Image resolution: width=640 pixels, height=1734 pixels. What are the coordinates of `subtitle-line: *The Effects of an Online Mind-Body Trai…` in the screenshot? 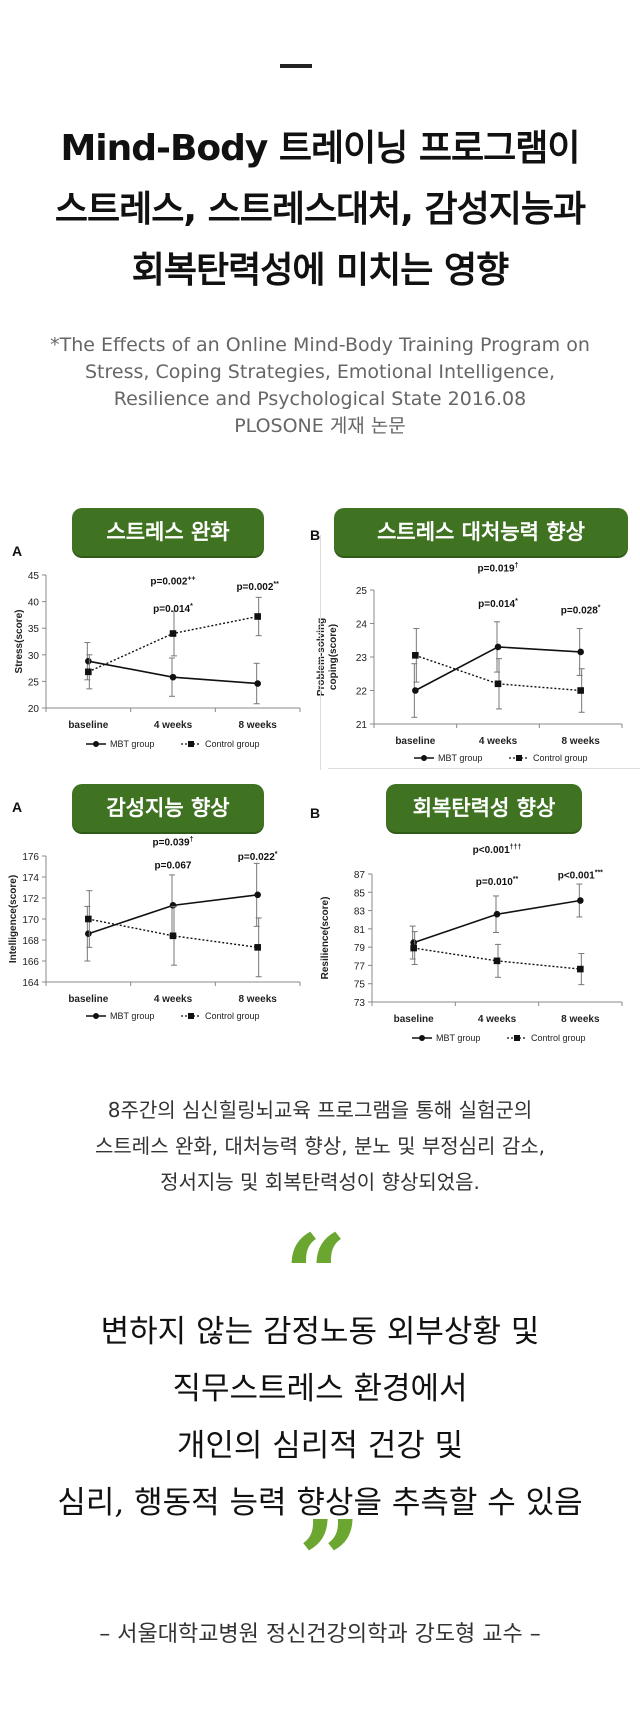 It's located at (320, 345).